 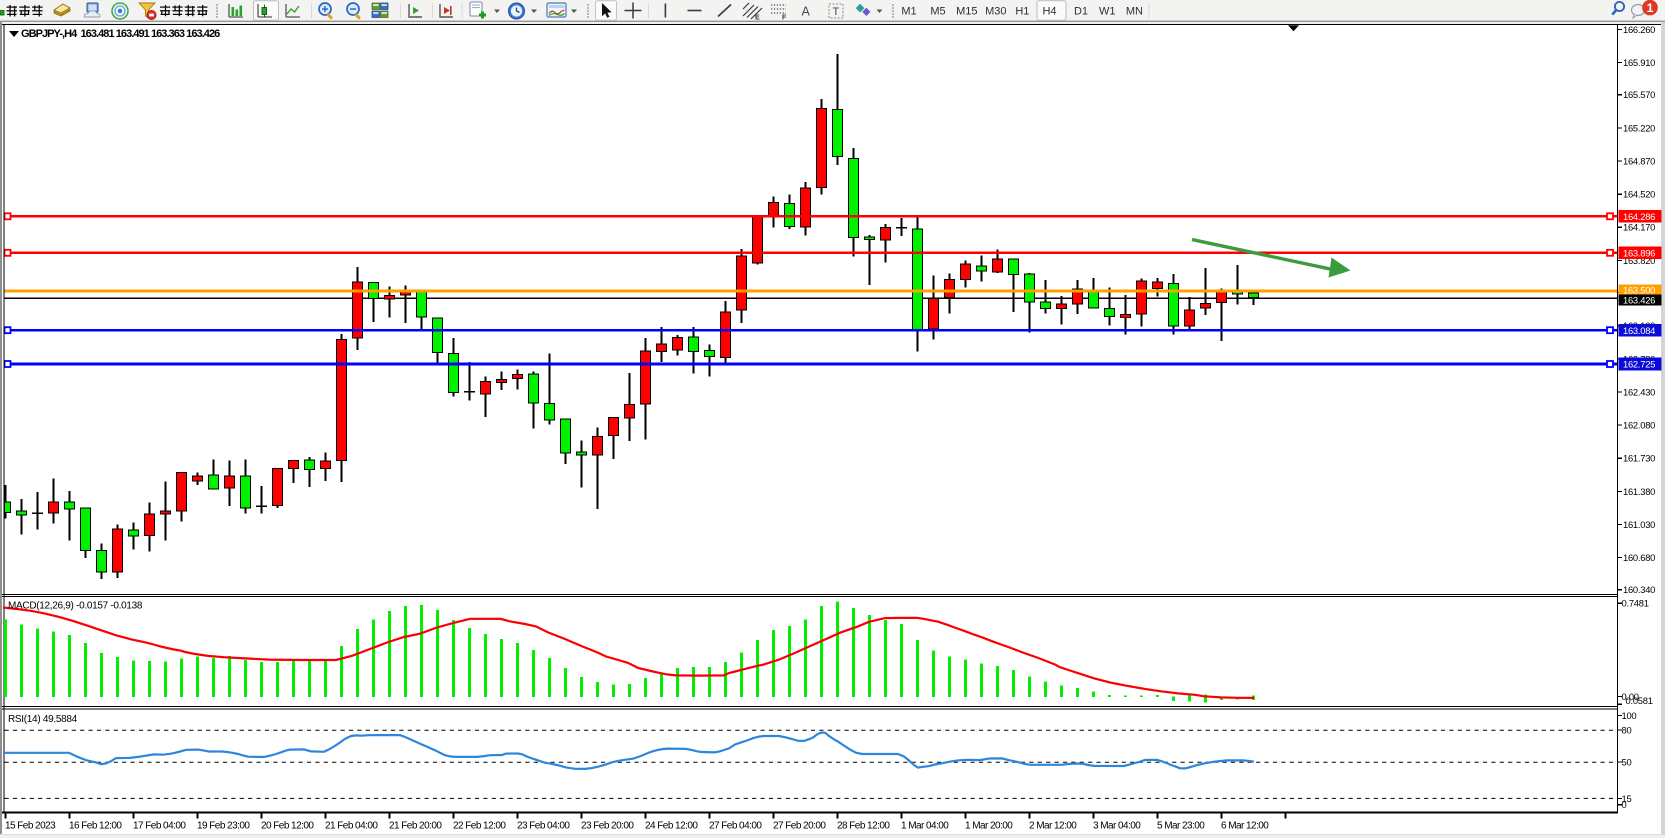 I want to click on svg-text: A, so click(x=806, y=12).